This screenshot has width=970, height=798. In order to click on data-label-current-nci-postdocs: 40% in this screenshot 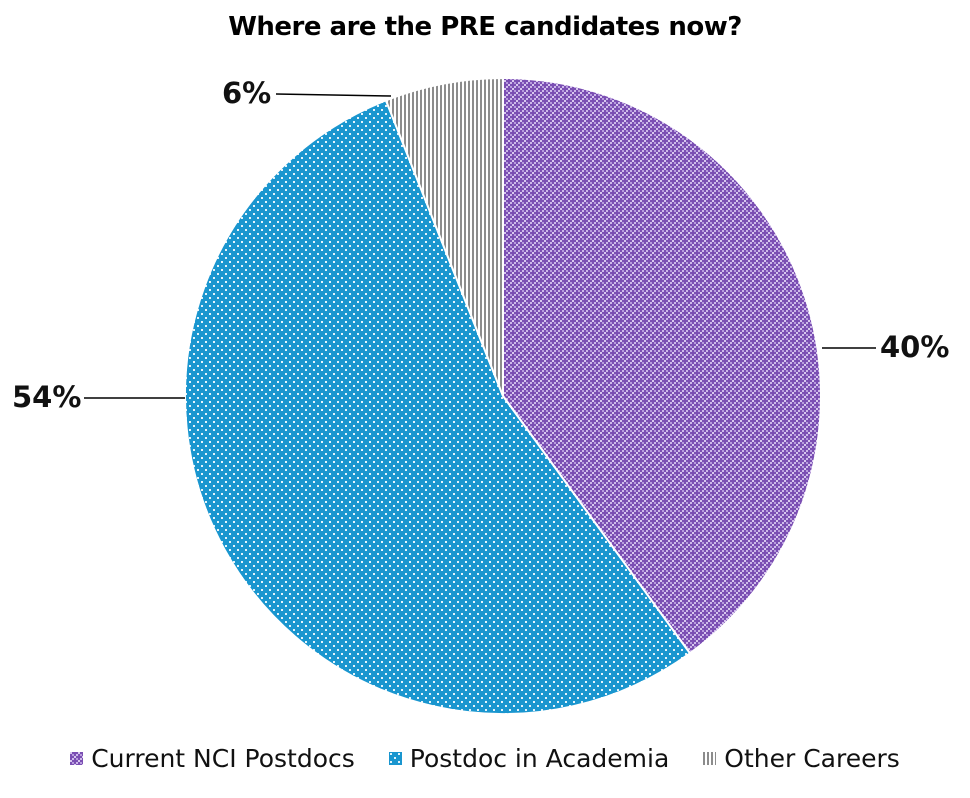, I will do `click(915, 347)`.